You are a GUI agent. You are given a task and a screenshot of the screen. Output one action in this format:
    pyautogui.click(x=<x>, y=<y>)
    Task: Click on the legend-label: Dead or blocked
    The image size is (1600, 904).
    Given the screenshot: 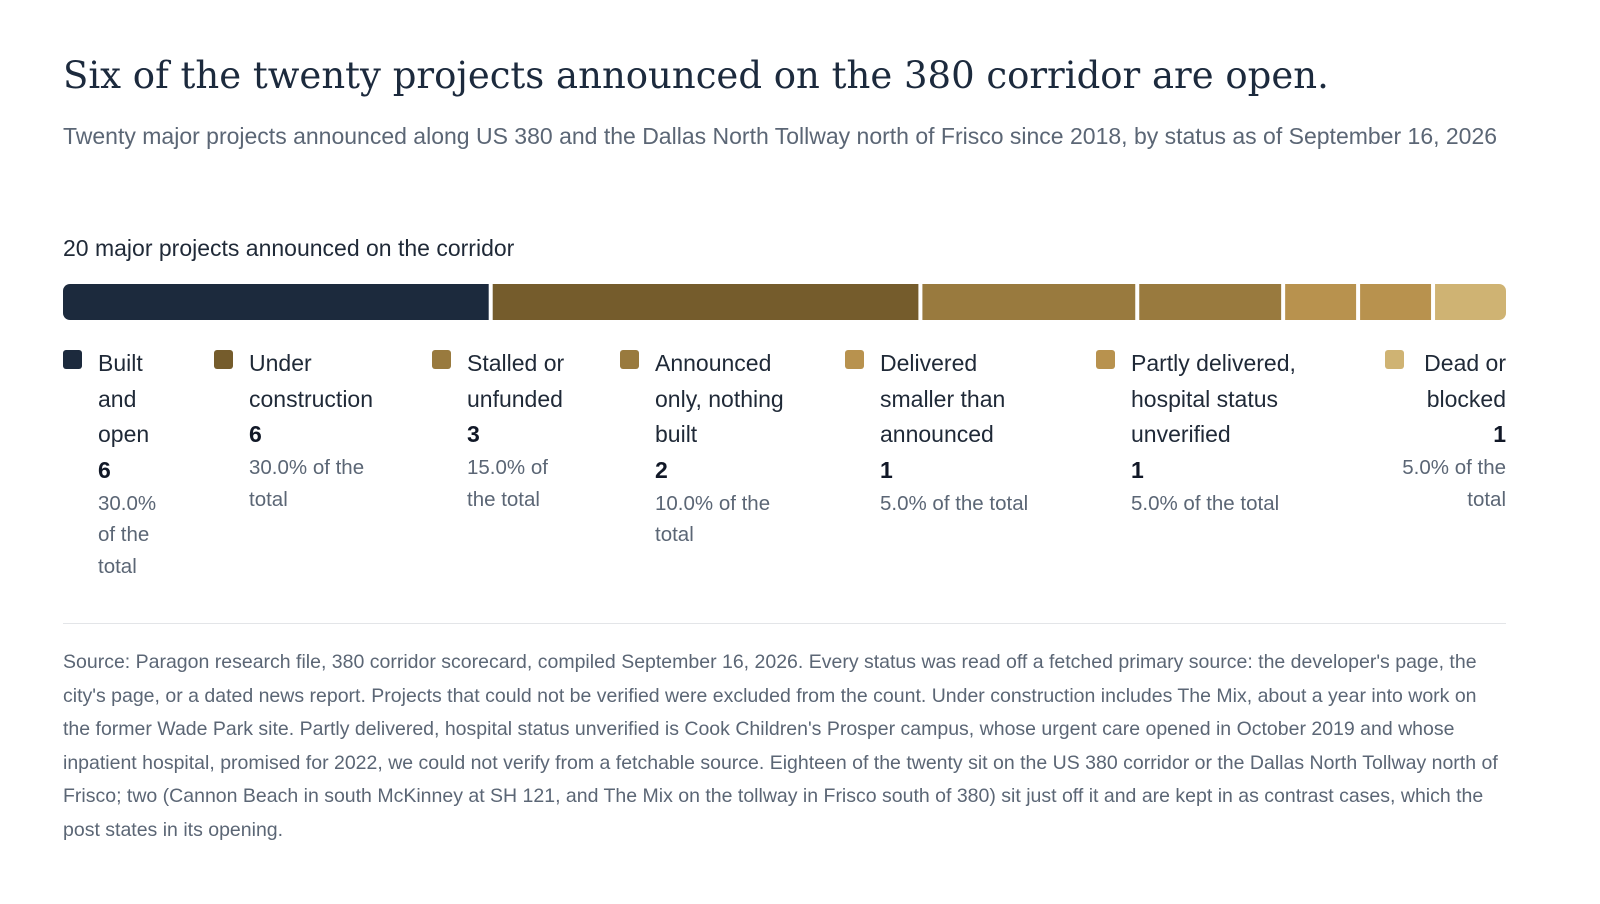 What is the action you would take?
    pyautogui.click(x=1465, y=381)
    